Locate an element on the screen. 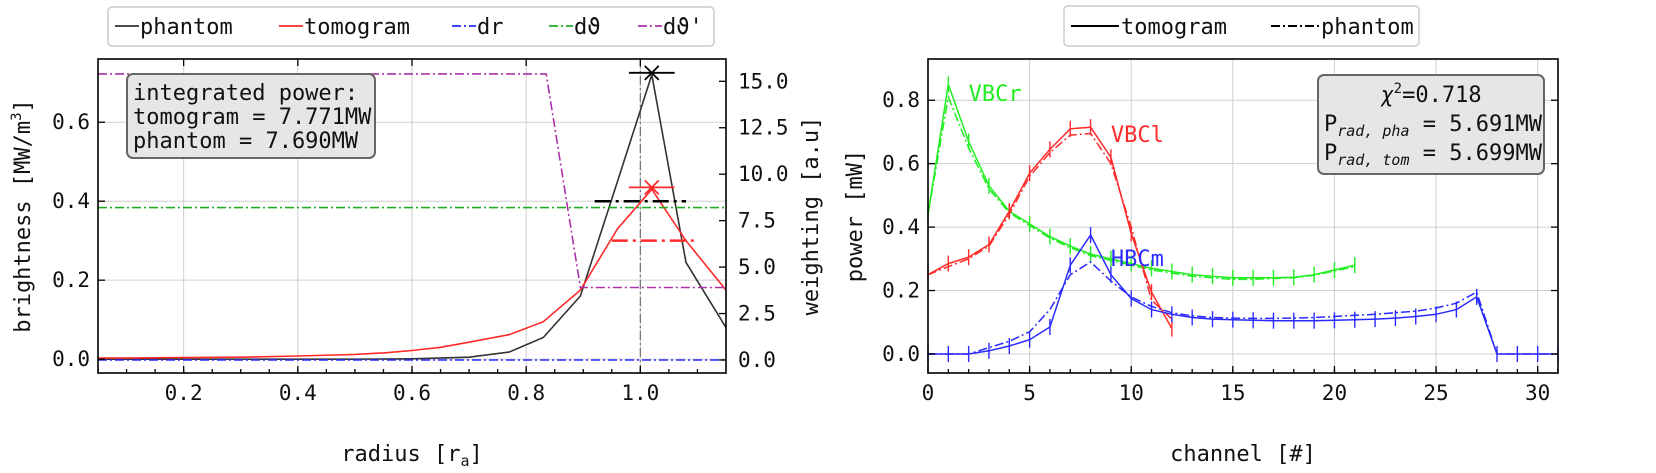 The height and width of the screenshot is (473, 1656). legend-label-1: phantom is located at coordinates (1367, 27).